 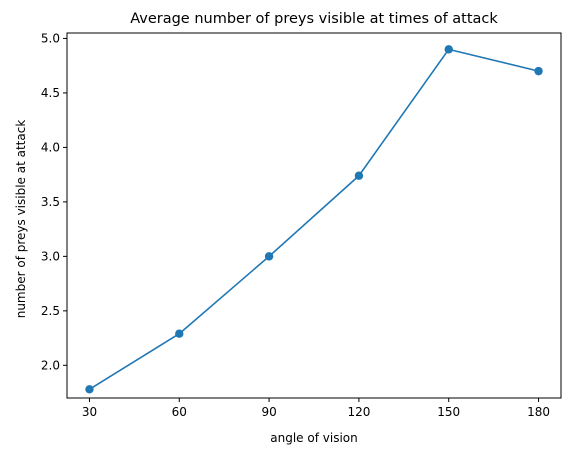 I want to click on y-axis-label: number of preys visible at attack, so click(x=21, y=219).